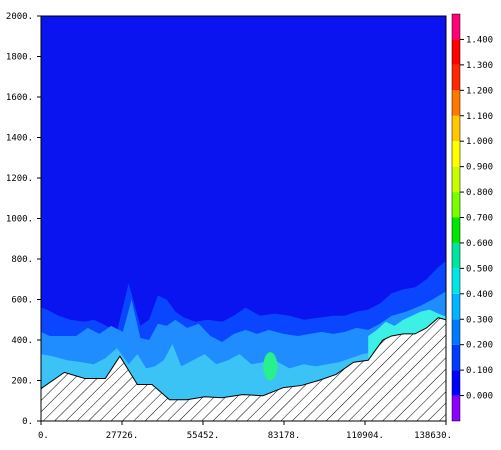 The image size is (501, 450). Describe the element at coordinates (479, 219) in the screenshot. I see `colorbar-label: 0.700` at that location.